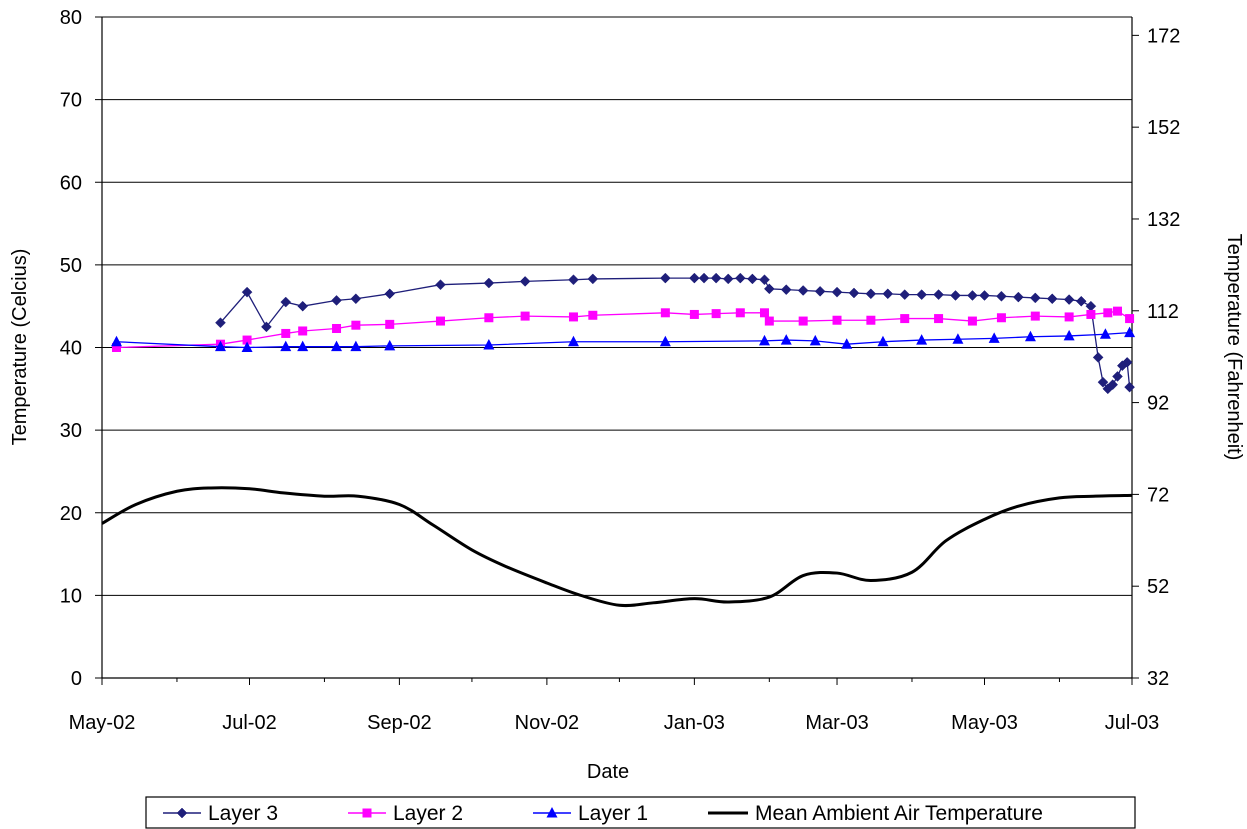 The image size is (1247, 829). Describe the element at coordinates (20, 347) in the screenshot. I see `y-axis-title: Temperature (Celcius)` at that location.